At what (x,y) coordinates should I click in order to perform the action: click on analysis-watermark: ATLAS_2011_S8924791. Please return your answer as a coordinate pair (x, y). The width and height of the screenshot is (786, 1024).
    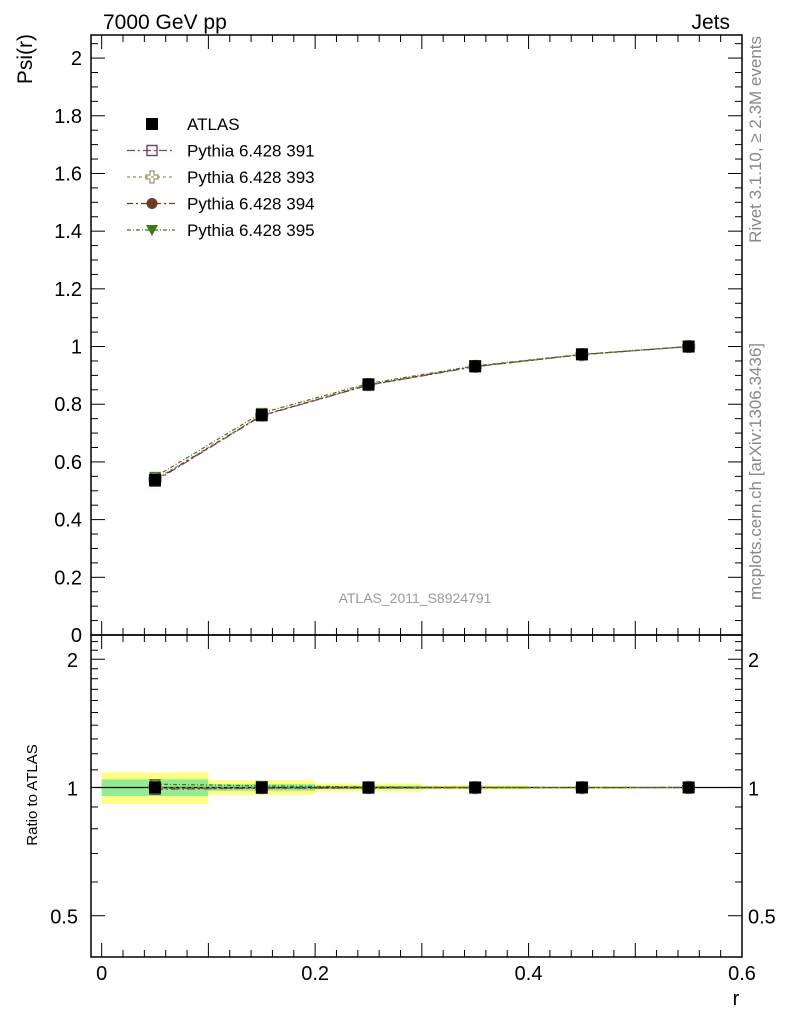
    Looking at the image, I should click on (415, 598).